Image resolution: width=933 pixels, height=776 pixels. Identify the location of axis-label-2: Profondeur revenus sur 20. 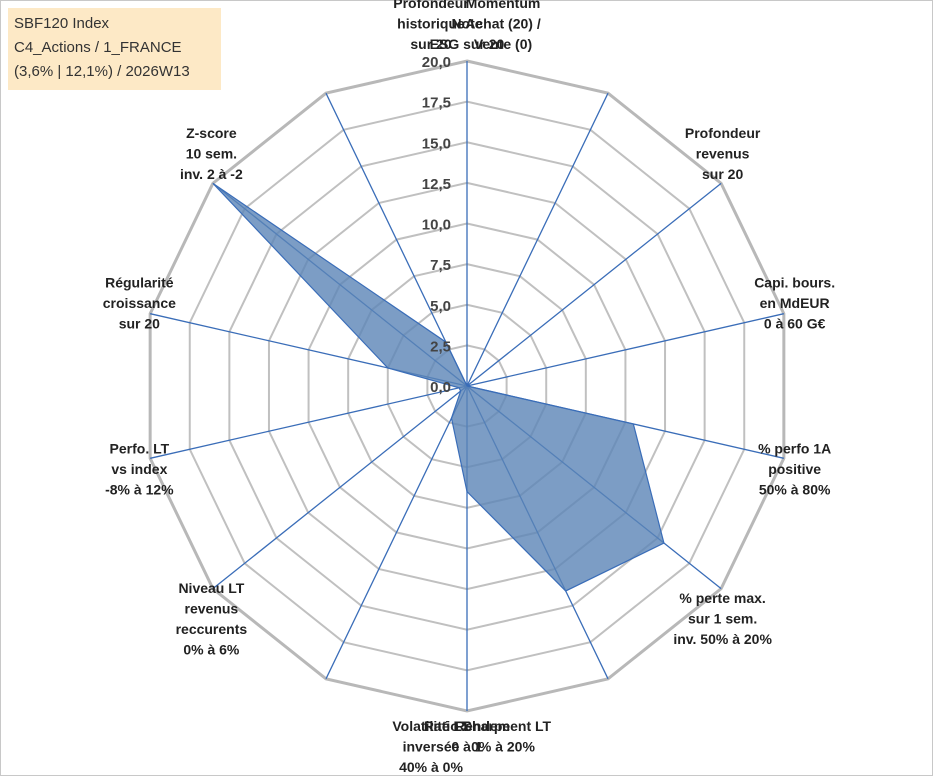
(723, 153).